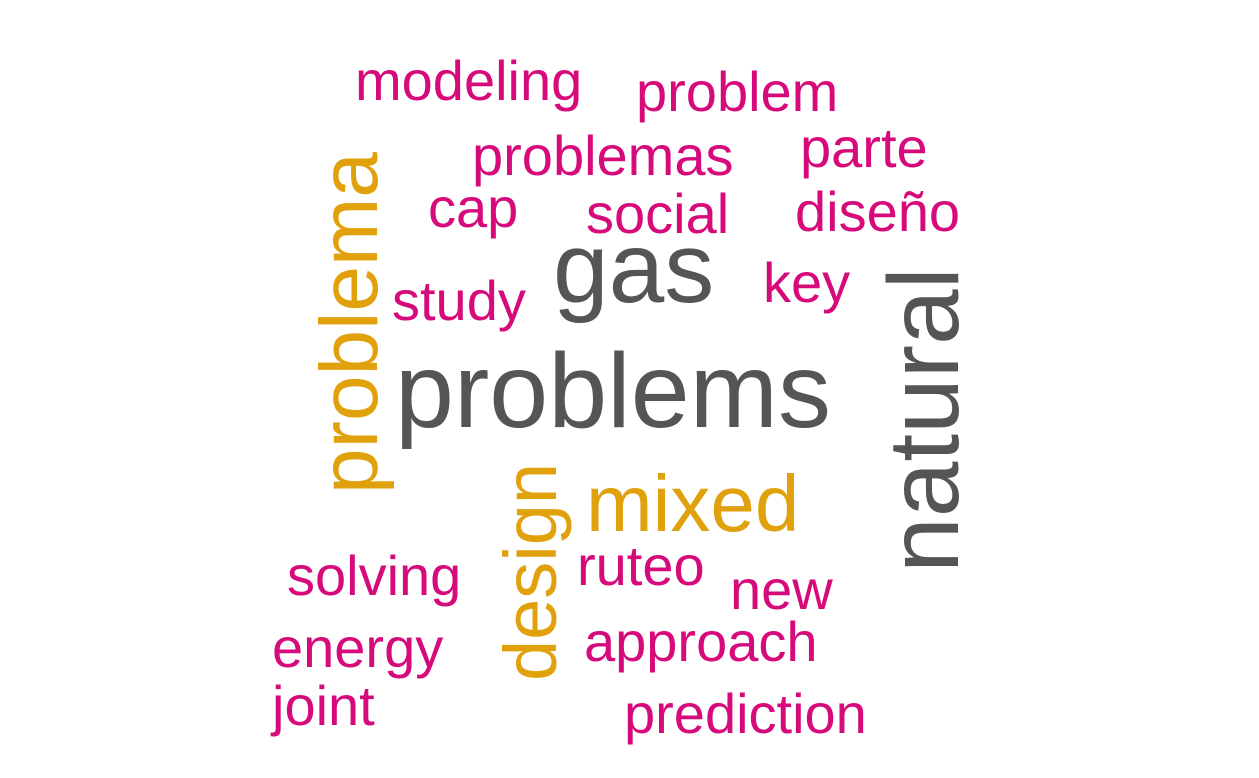 This screenshot has height=778, width=1259. Describe the element at coordinates (469, 80) in the screenshot. I see `word-modeling: modeling` at that location.